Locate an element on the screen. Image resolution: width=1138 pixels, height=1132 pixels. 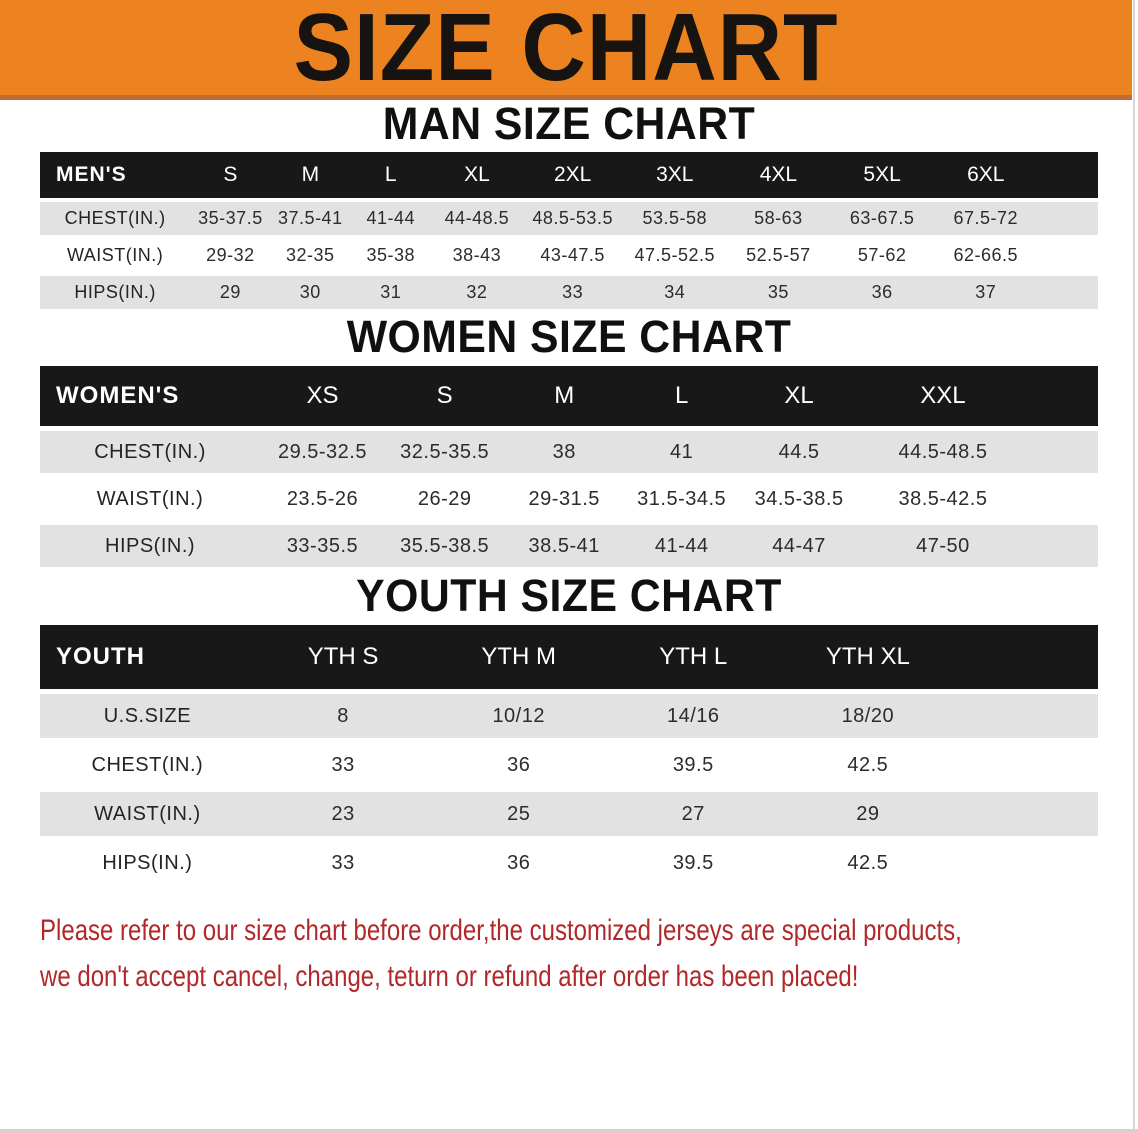
table-title-cell: MEN'S is located at coordinates (115, 175).